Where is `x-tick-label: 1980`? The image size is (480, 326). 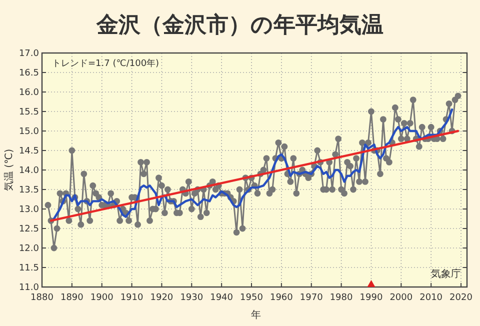 x-tick-label: 1980 is located at coordinates (342, 298).